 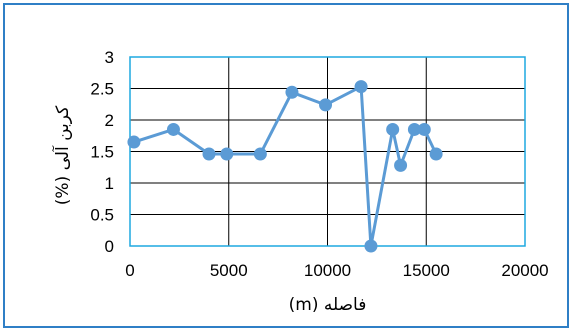 What do you see at coordinates (62, 155) in the screenshot?
I see `y-axis-title: کربن آلی (%)` at bounding box center [62, 155].